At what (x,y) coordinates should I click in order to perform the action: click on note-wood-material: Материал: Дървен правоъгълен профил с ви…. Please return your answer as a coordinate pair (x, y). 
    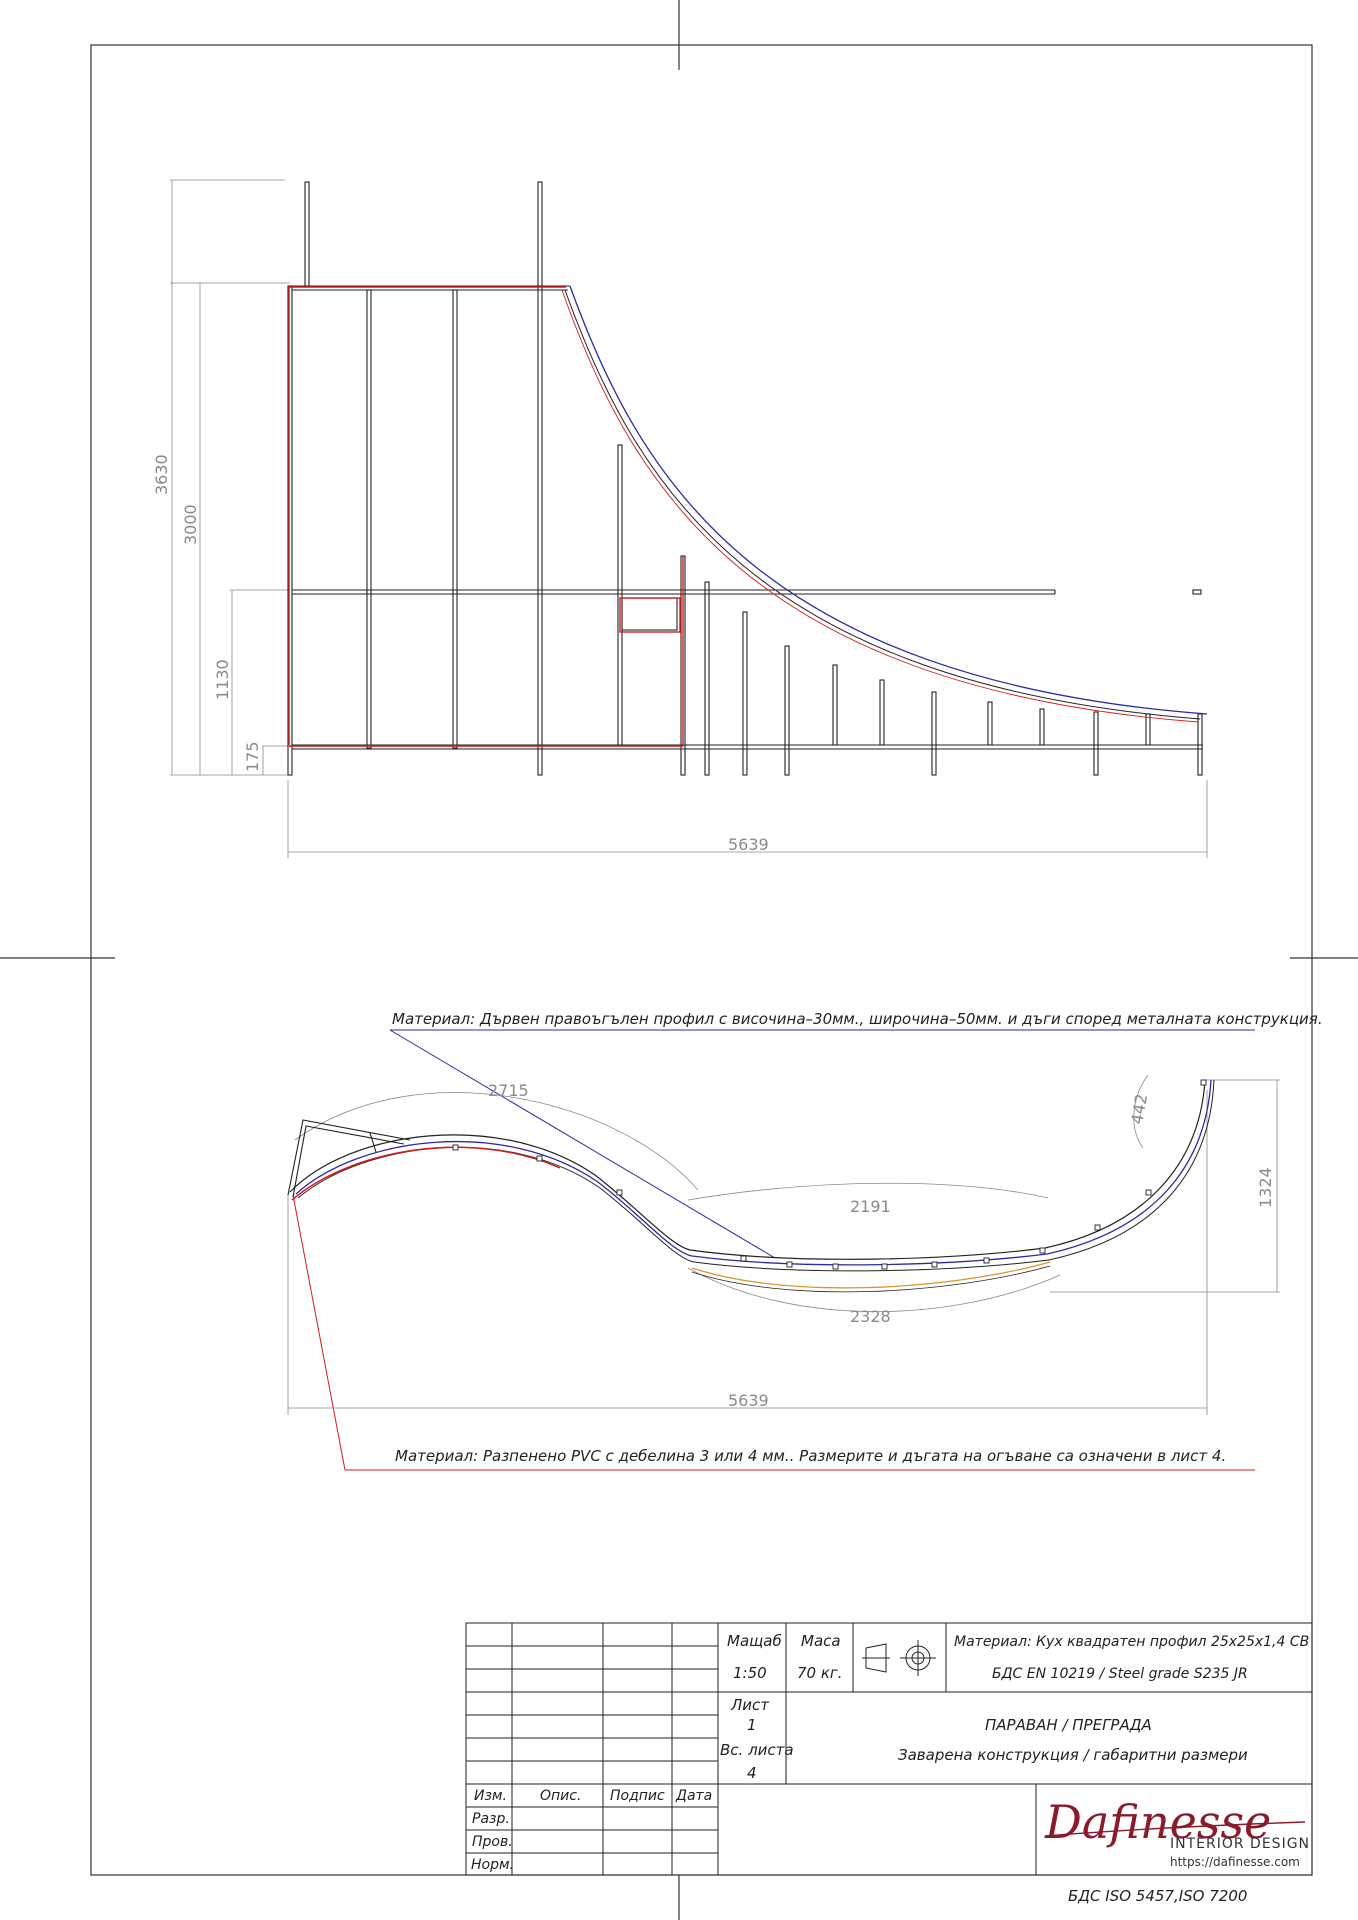
    Looking at the image, I should click on (857, 1019).